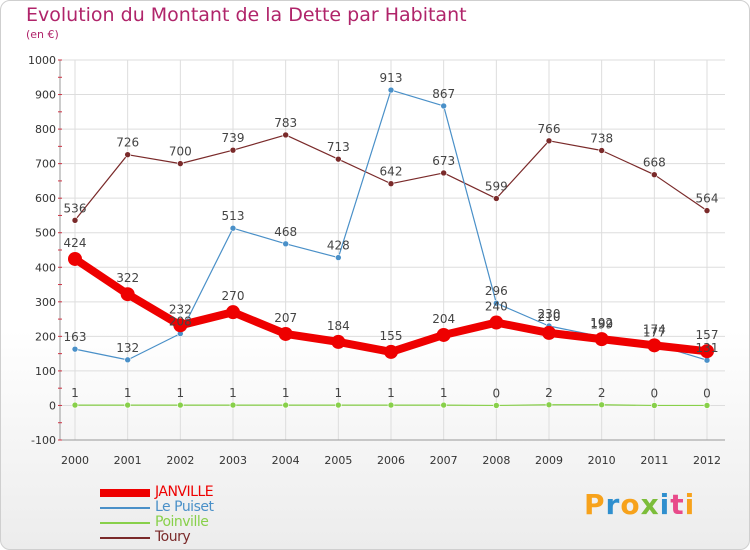 Image resolution: width=750 pixels, height=550 pixels. Describe the element at coordinates (184, 507) in the screenshot. I see `legend-label: Le Puiset` at that location.